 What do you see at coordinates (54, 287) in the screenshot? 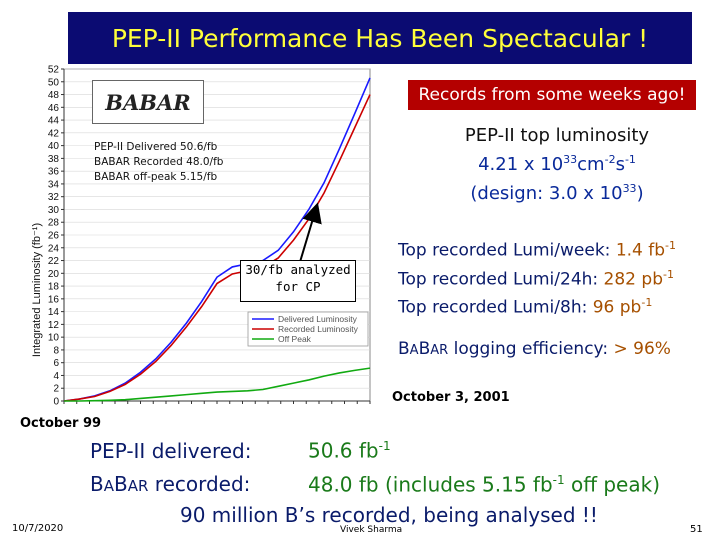
I see `y-tick-label: 18` at bounding box center [54, 287].